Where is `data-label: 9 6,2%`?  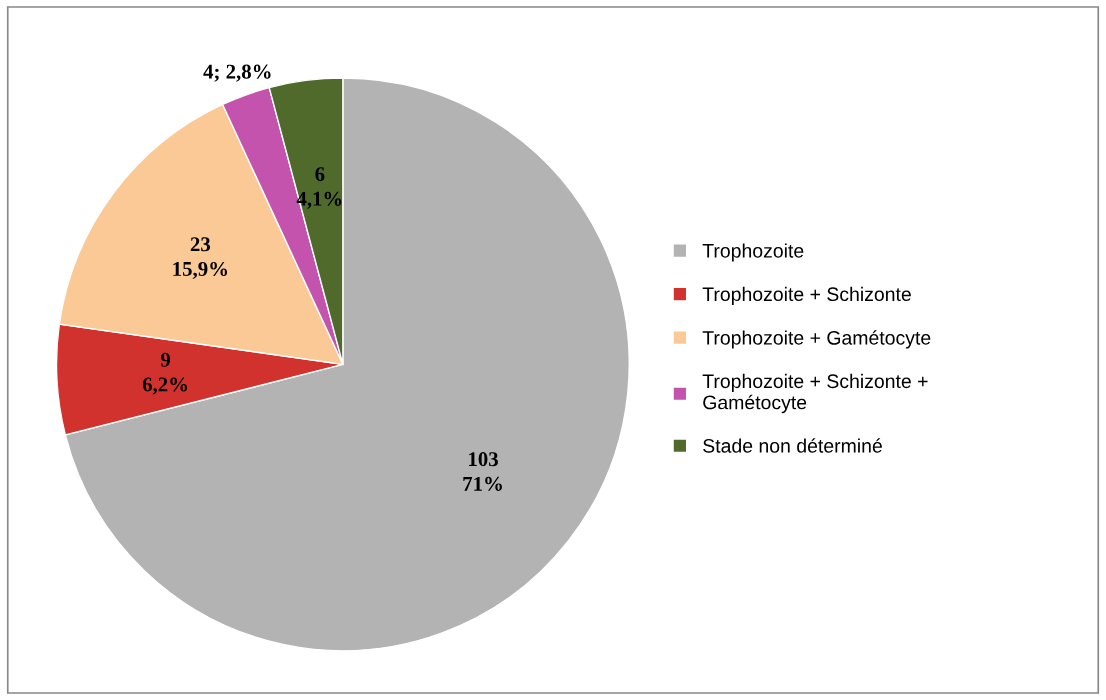 data-label: 9 6,2% is located at coordinates (165, 373).